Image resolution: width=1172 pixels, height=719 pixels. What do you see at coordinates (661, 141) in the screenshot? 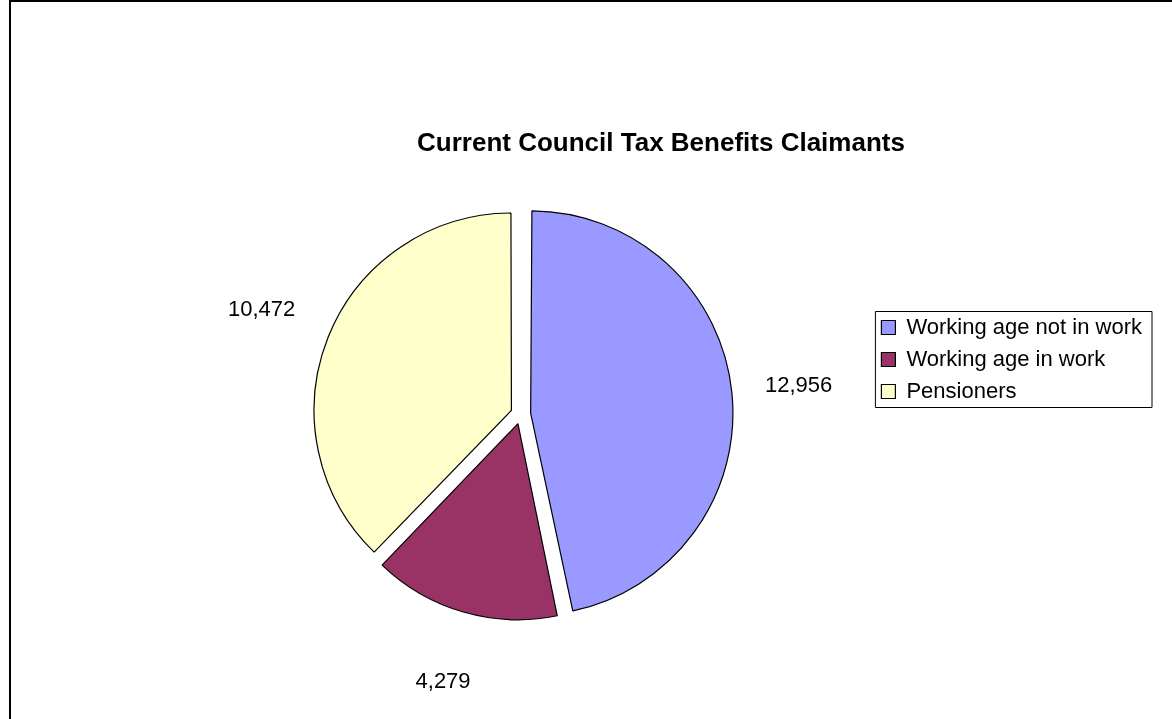
I see `chart-title: Current Council Tax Benefits Claimants` at bounding box center [661, 141].